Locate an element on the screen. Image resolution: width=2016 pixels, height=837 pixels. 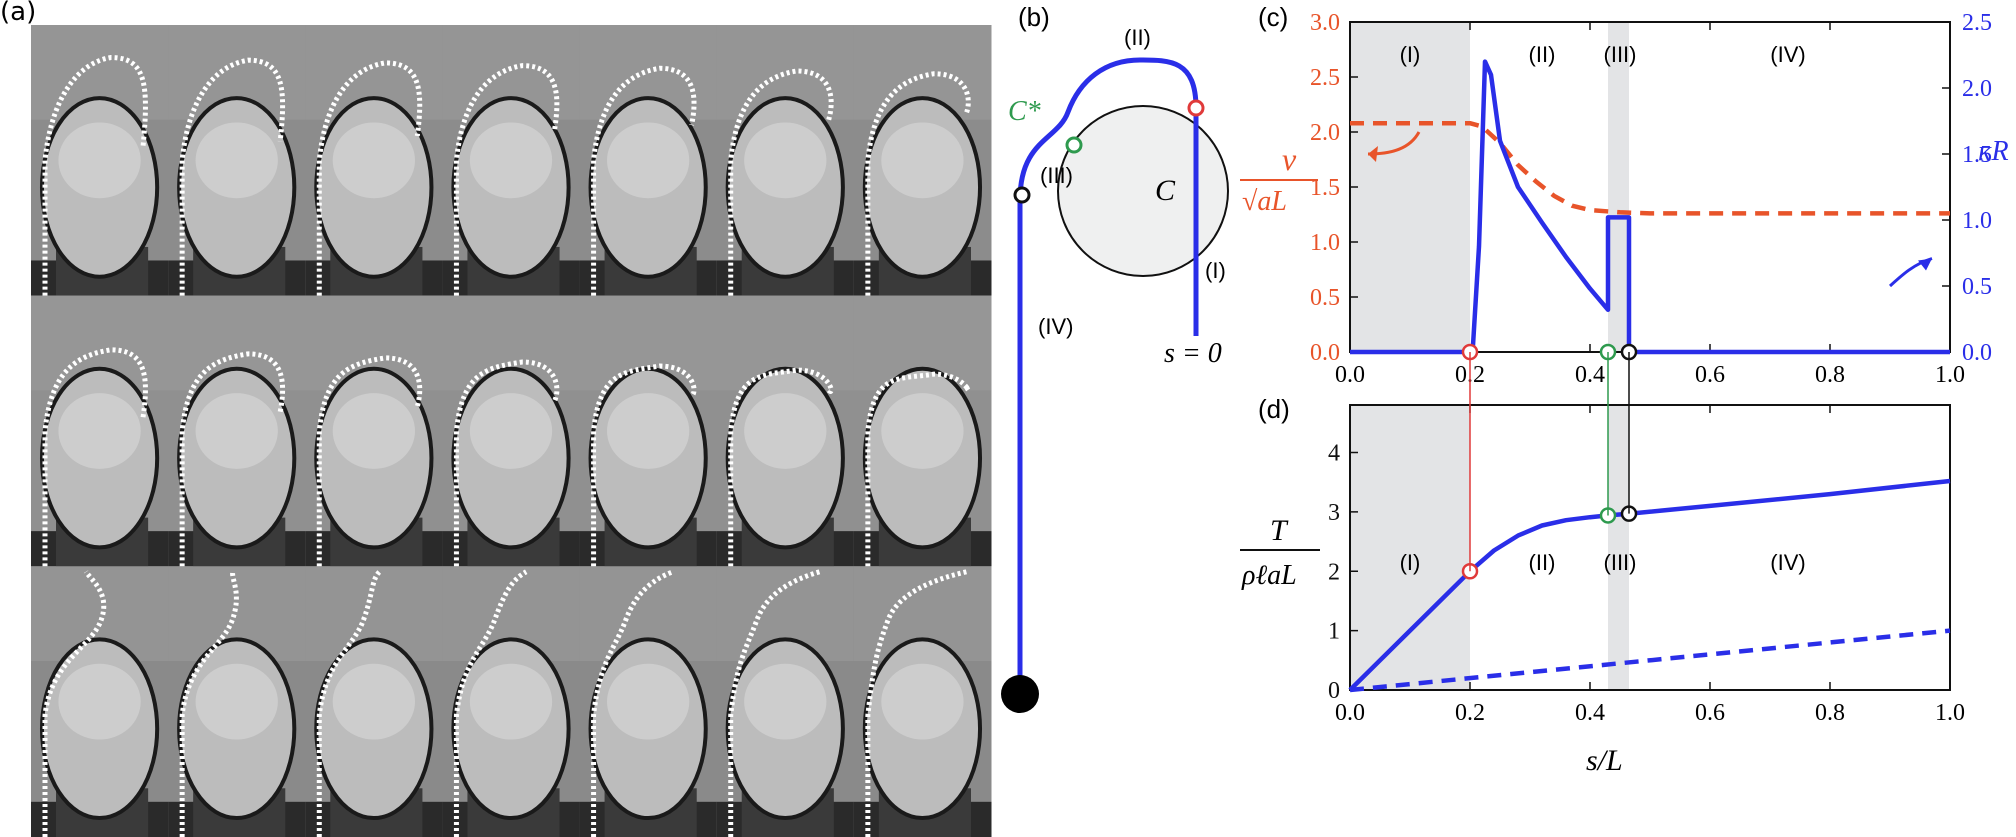
y2-tick-label: 2.0 is located at coordinates (1977, 89).